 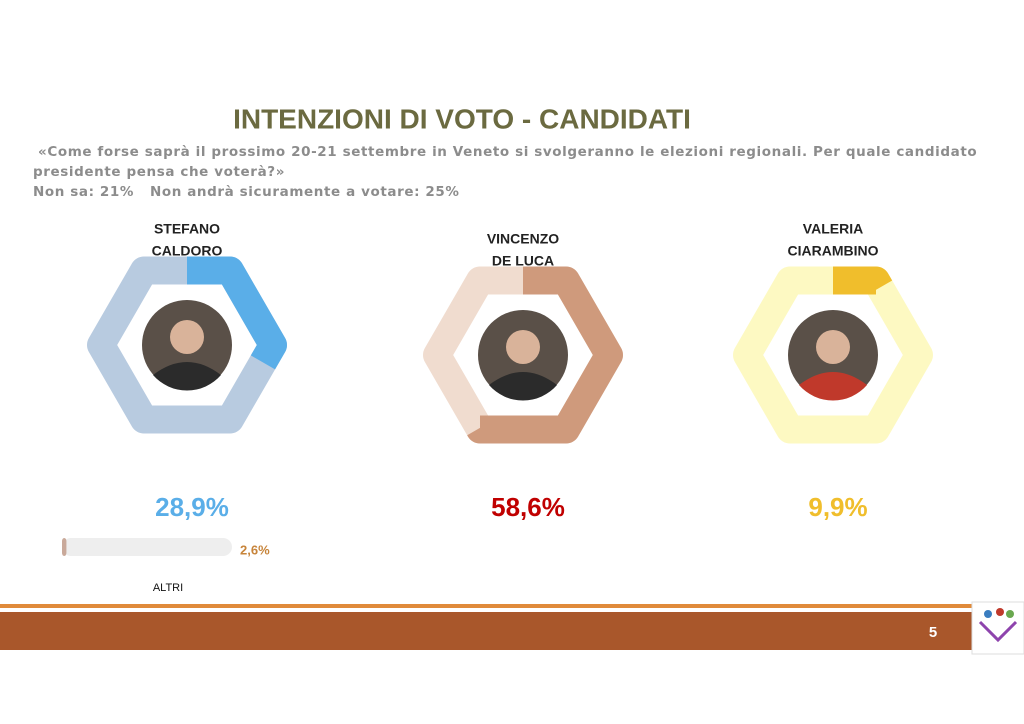 I want to click on footer-line, so click(x=486, y=606).